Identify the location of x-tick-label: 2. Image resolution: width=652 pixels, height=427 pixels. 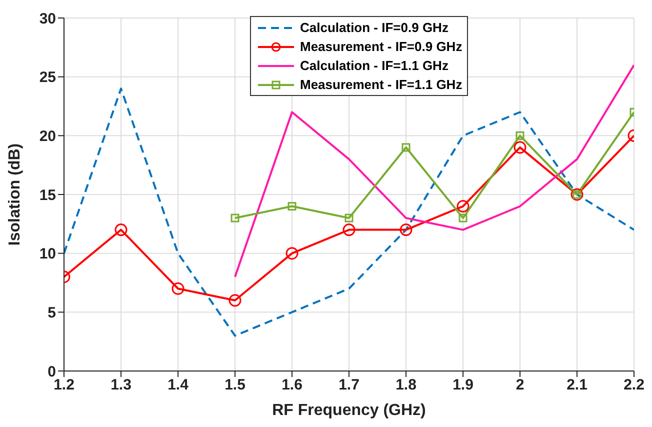
(520, 385).